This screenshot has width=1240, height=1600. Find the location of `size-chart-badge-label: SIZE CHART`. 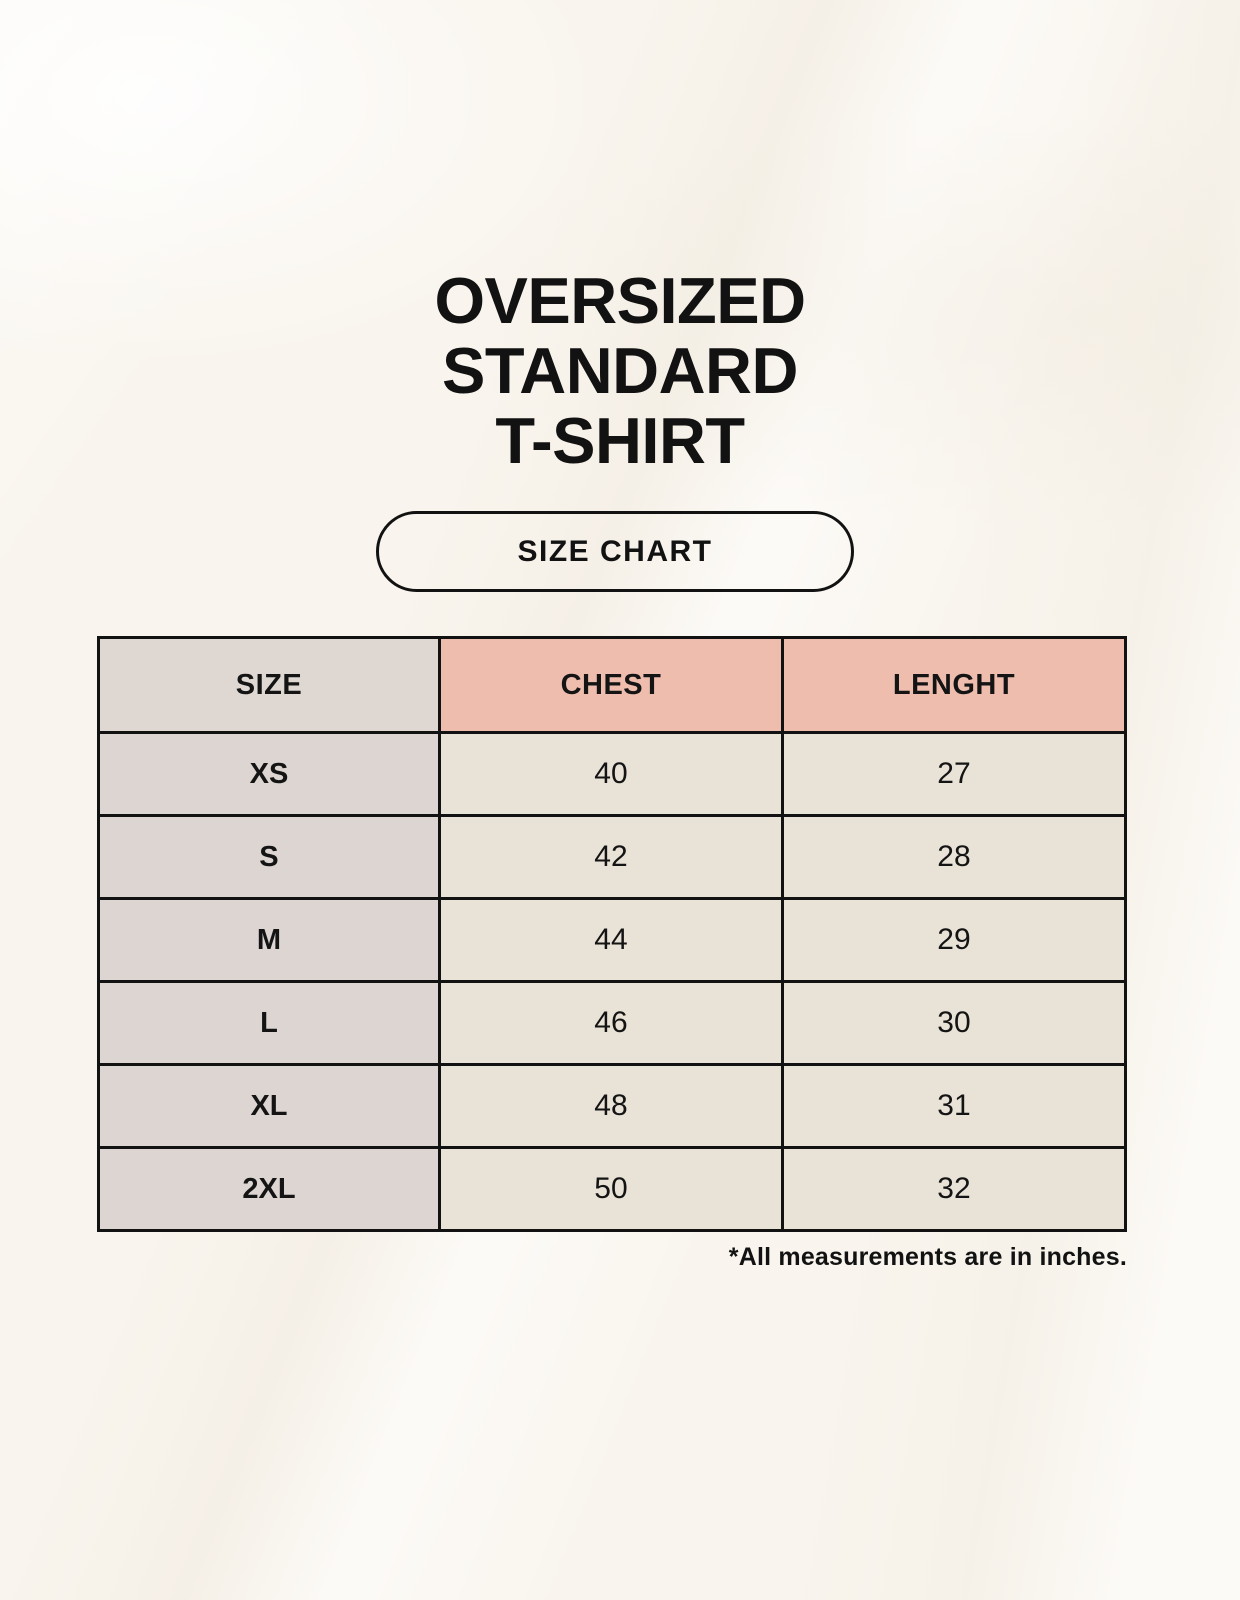

size-chart-badge-label: SIZE CHART is located at coordinates (615, 551).